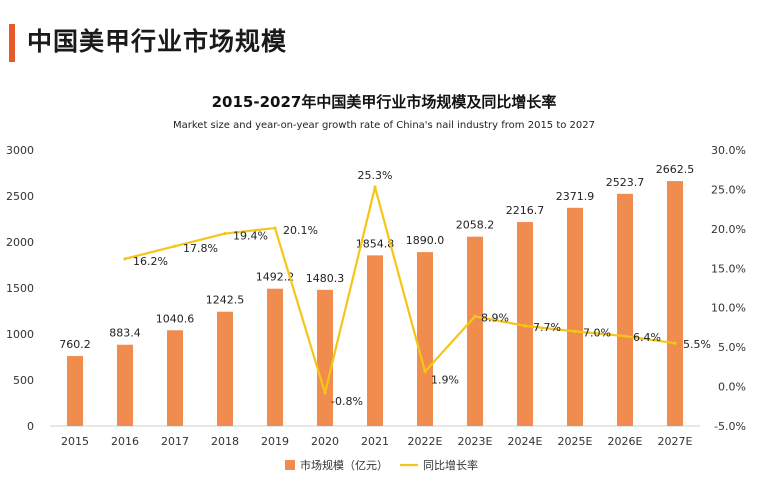 The width and height of the screenshot is (769, 481). Describe the element at coordinates (20, 150) in the screenshot. I see `y-left-tick-label: 3000` at that location.